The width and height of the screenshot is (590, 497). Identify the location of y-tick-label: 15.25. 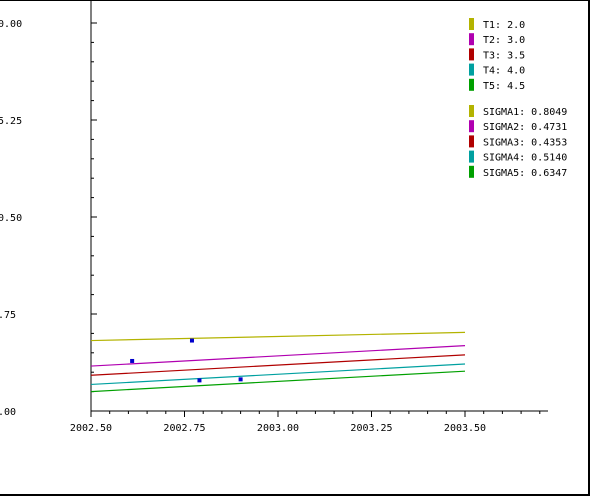
(11, 121).